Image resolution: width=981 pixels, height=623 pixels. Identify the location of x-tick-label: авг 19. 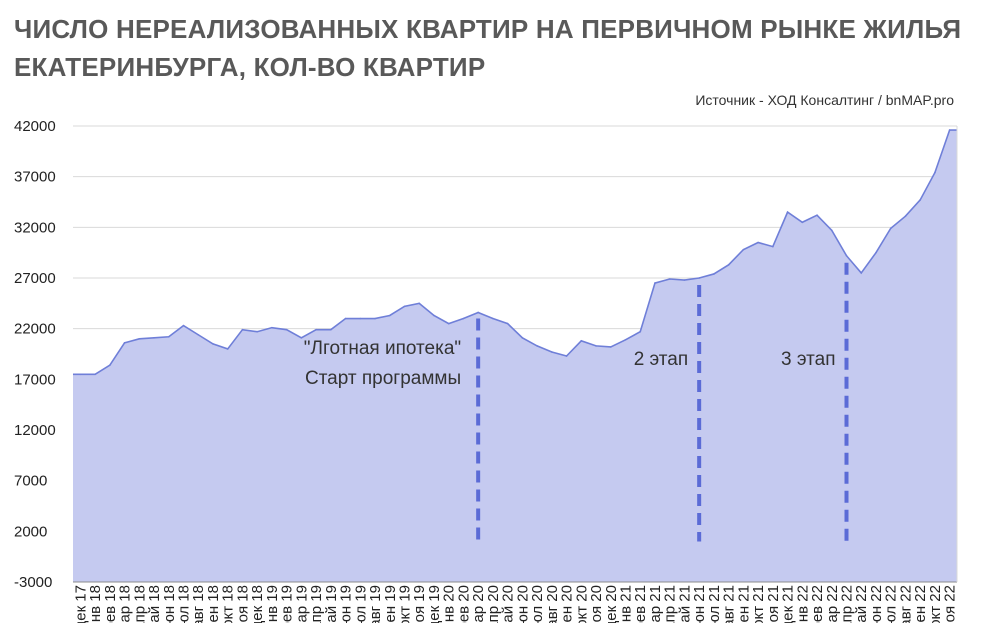
(375, 604).